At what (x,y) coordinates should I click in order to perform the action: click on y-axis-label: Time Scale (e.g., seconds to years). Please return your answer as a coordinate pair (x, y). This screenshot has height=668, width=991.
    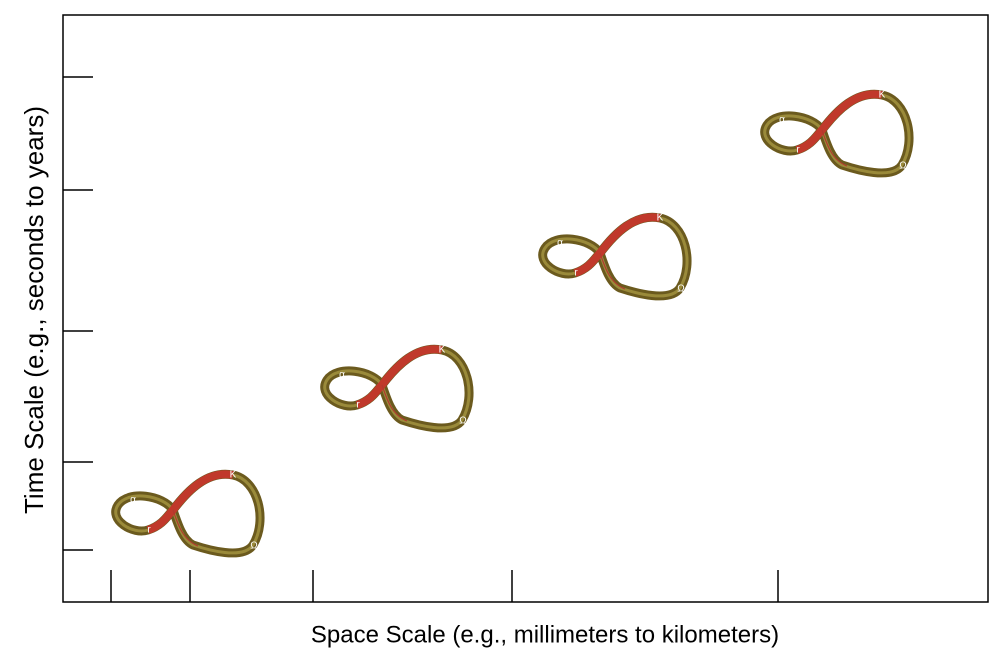
    Looking at the image, I should click on (34, 310).